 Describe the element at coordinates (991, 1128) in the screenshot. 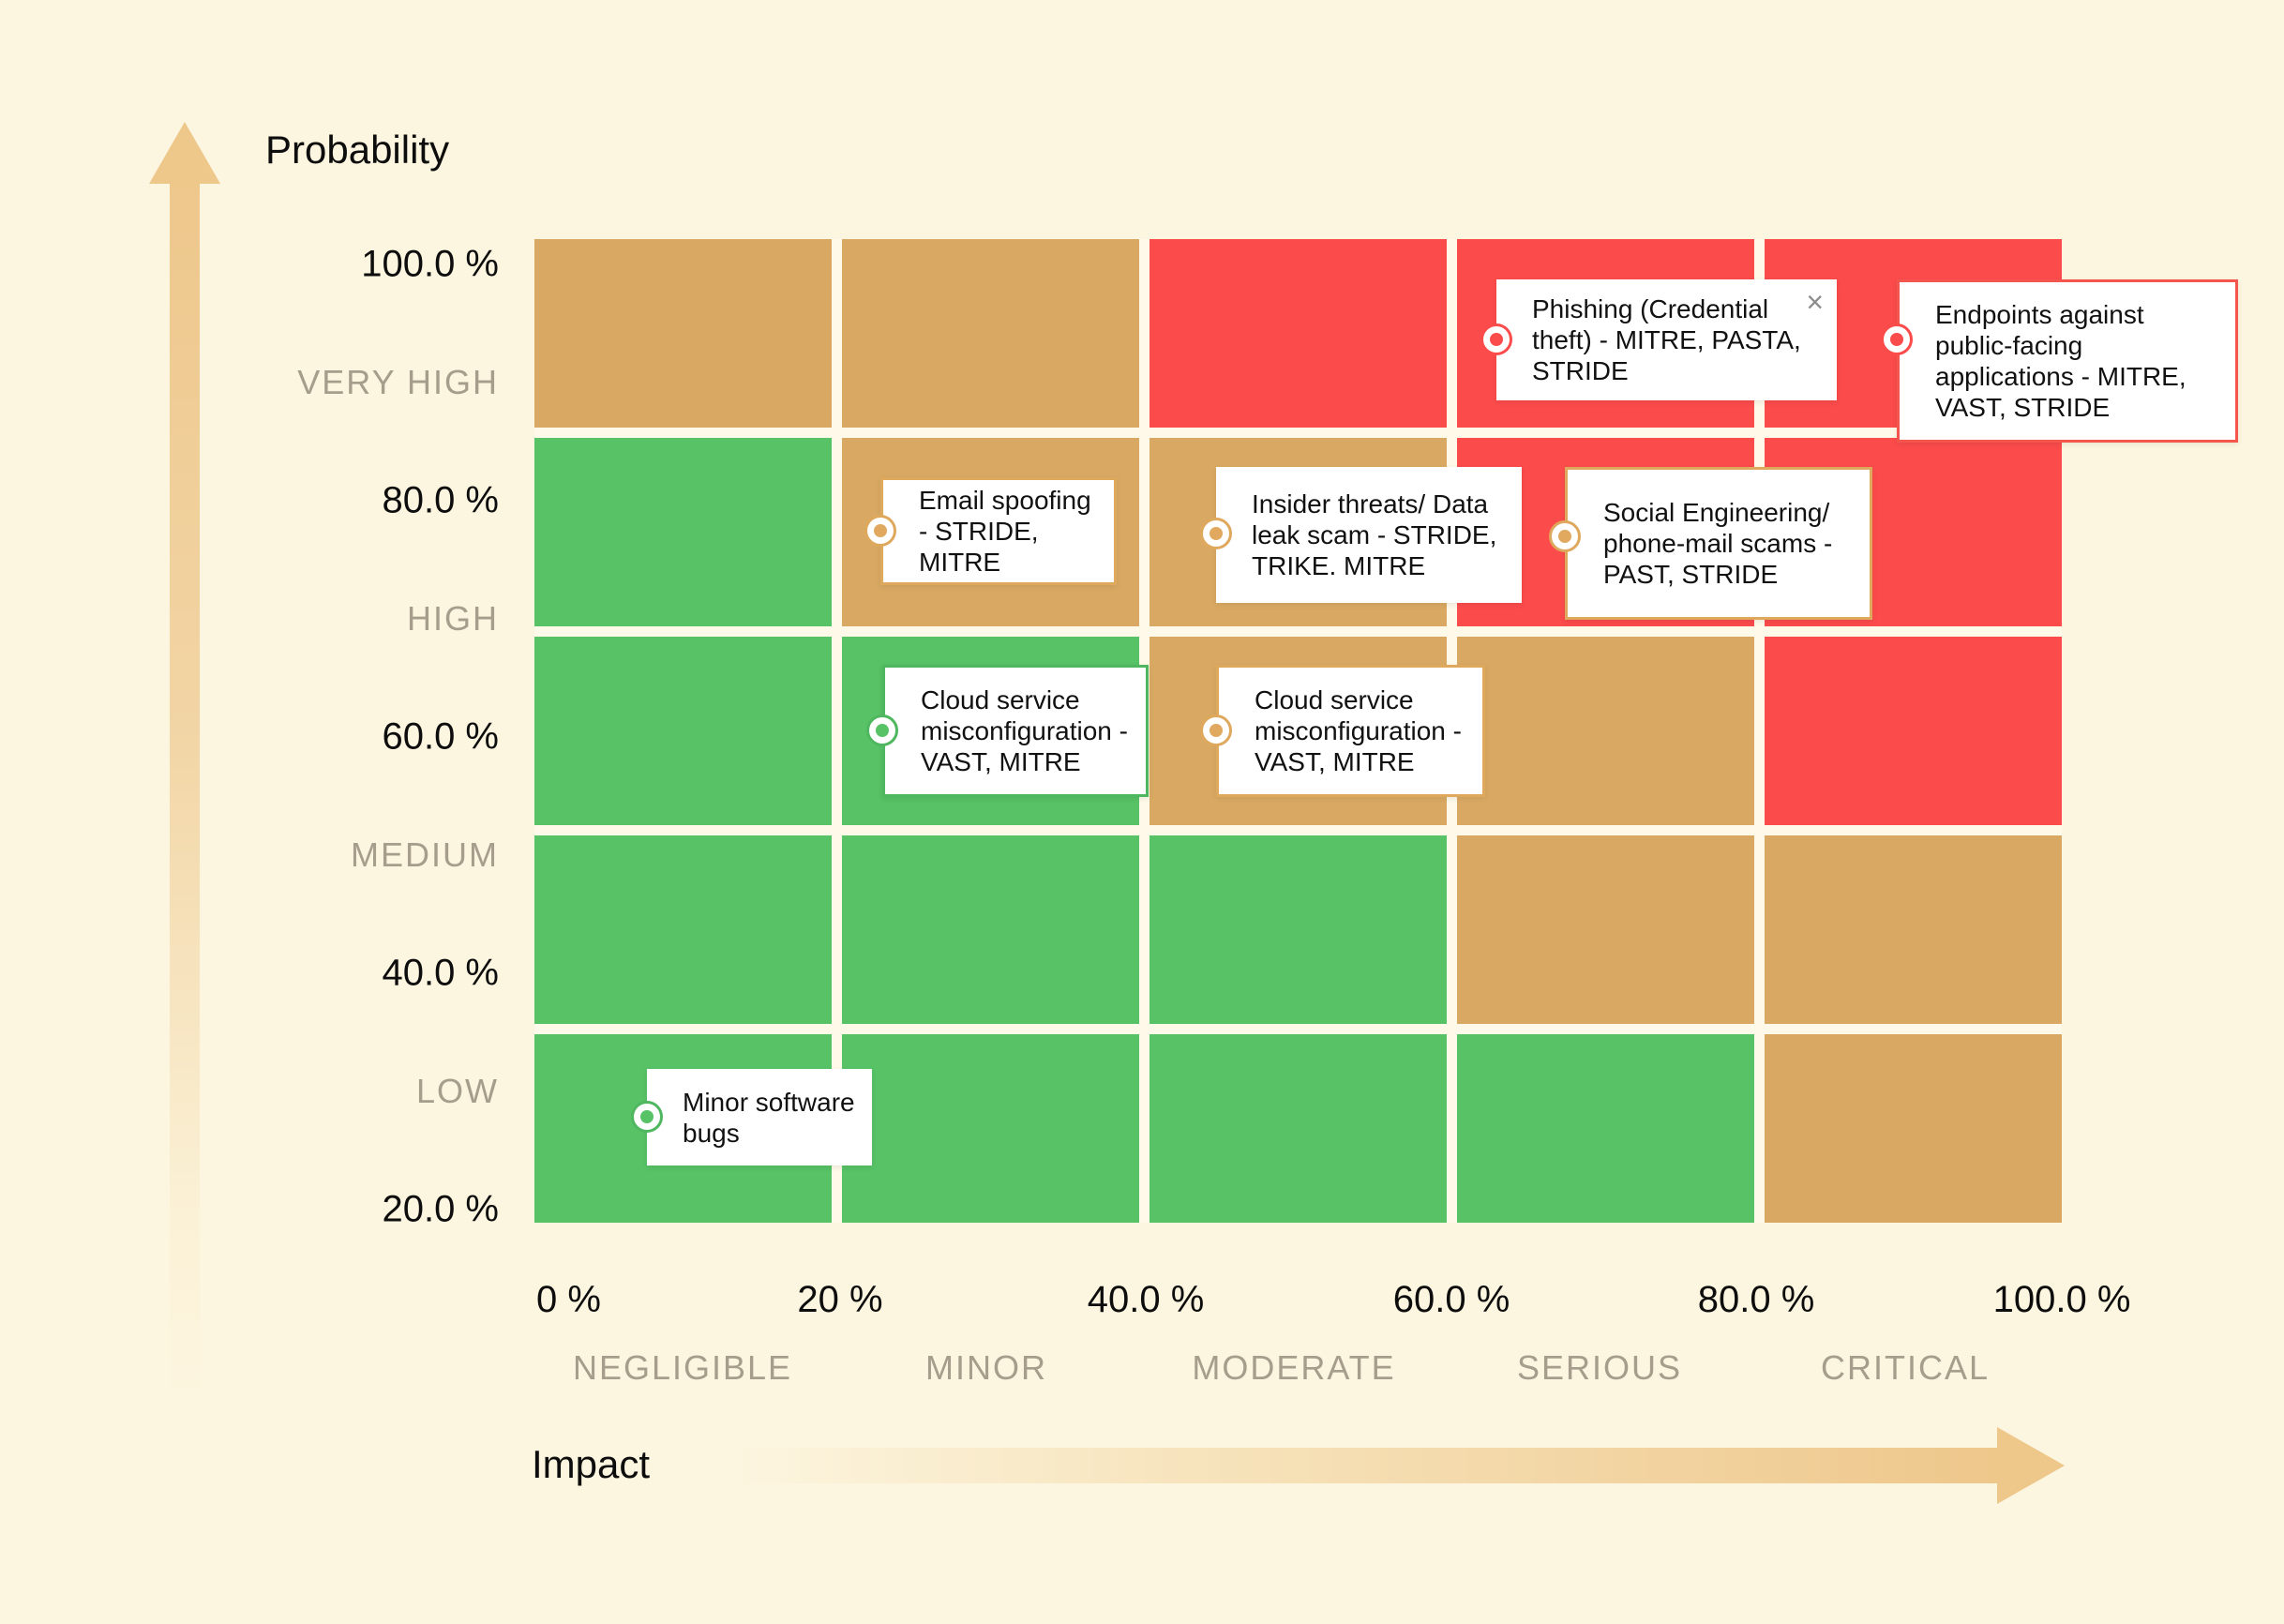

I see `risk-cell-r5-c2-low` at that location.